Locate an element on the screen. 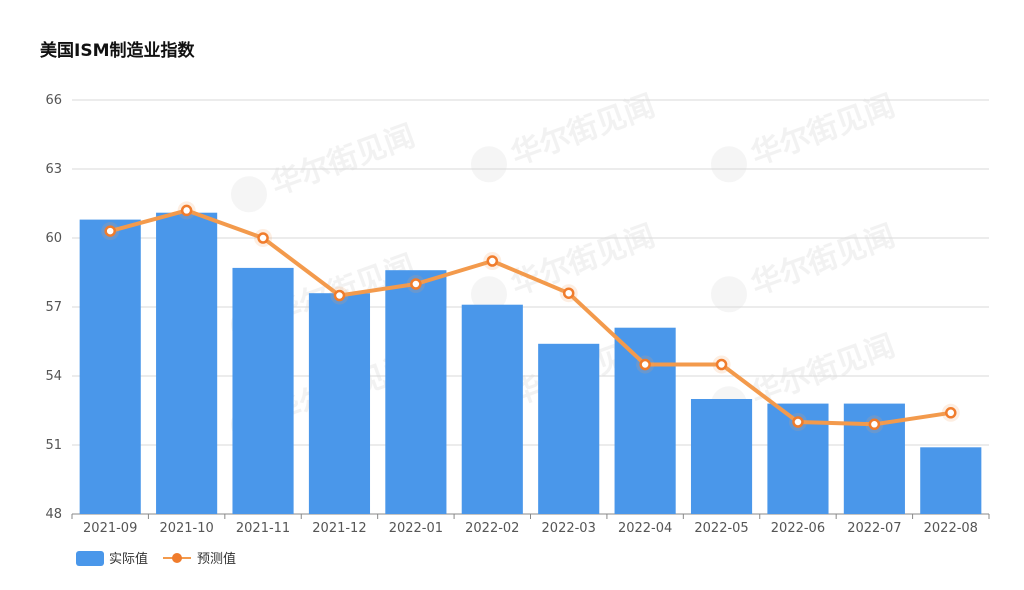 The image size is (1024, 590). y-tick-label: 54 is located at coordinates (53, 376).